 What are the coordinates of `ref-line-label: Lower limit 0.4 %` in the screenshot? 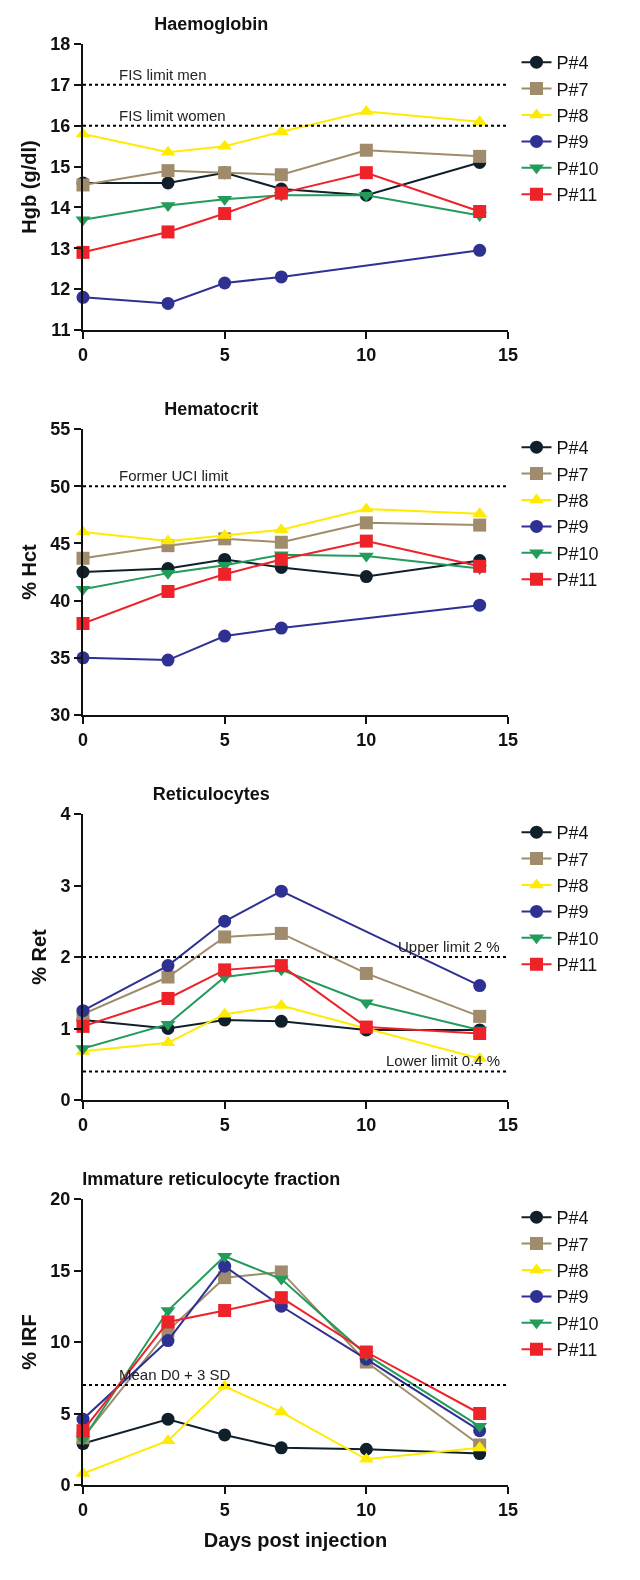 It's located at (443, 1060).